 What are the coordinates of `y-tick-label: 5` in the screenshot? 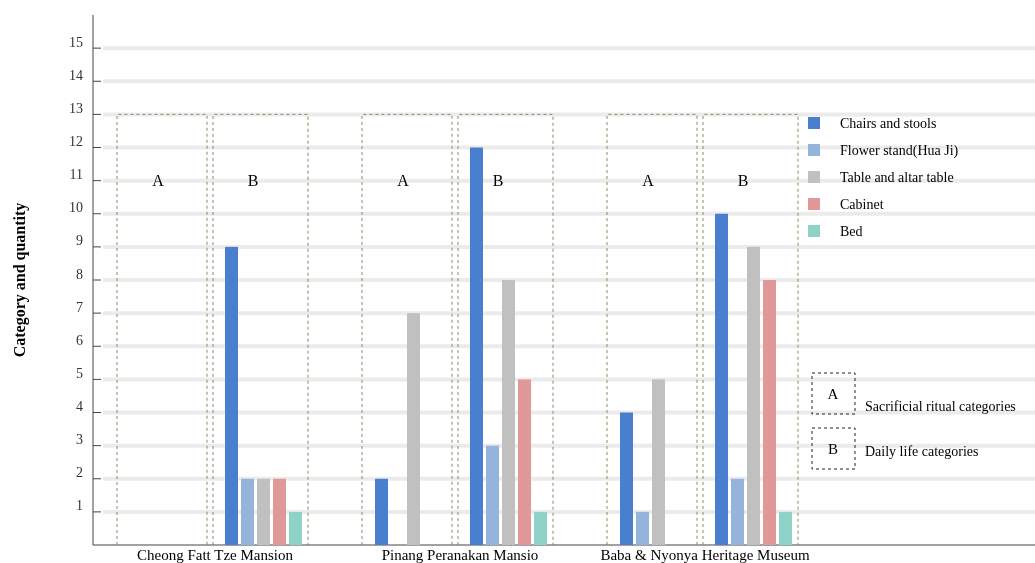 It's located at (79, 373).